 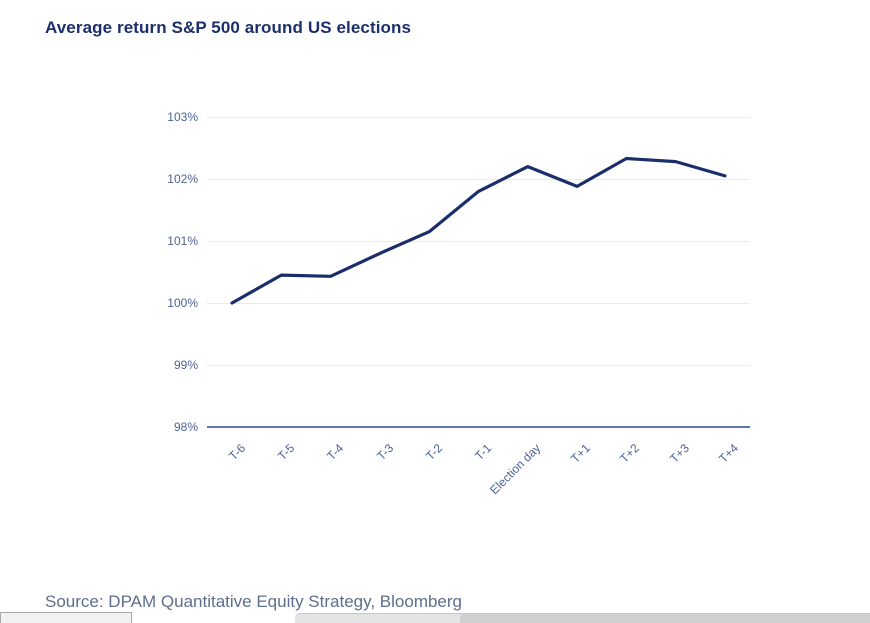 What do you see at coordinates (182, 179) in the screenshot?
I see `y-tick-label: 102%` at bounding box center [182, 179].